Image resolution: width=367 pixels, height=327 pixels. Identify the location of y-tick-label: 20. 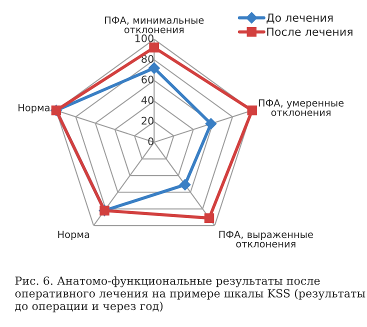
(148, 120).